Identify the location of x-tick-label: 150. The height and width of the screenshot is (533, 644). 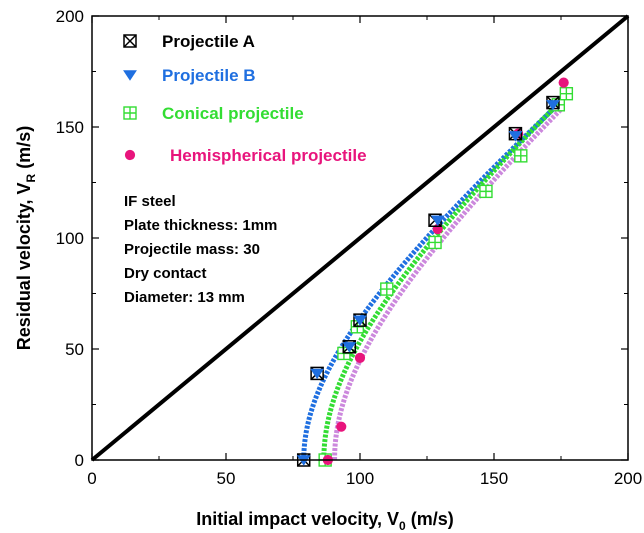
(494, 478).